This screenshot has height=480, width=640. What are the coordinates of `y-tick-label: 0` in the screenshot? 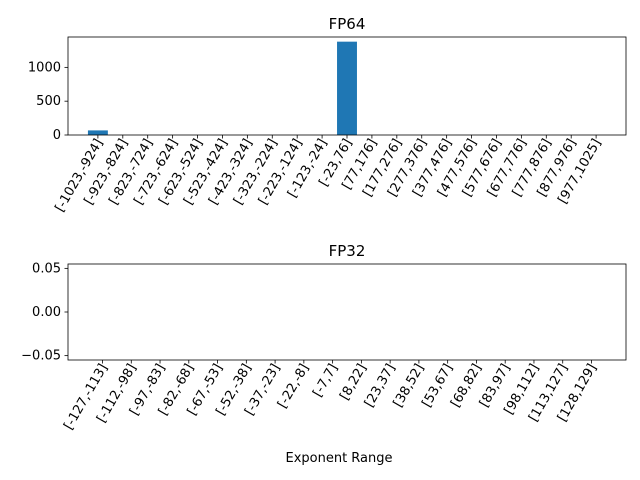 It's located at (57, 135).